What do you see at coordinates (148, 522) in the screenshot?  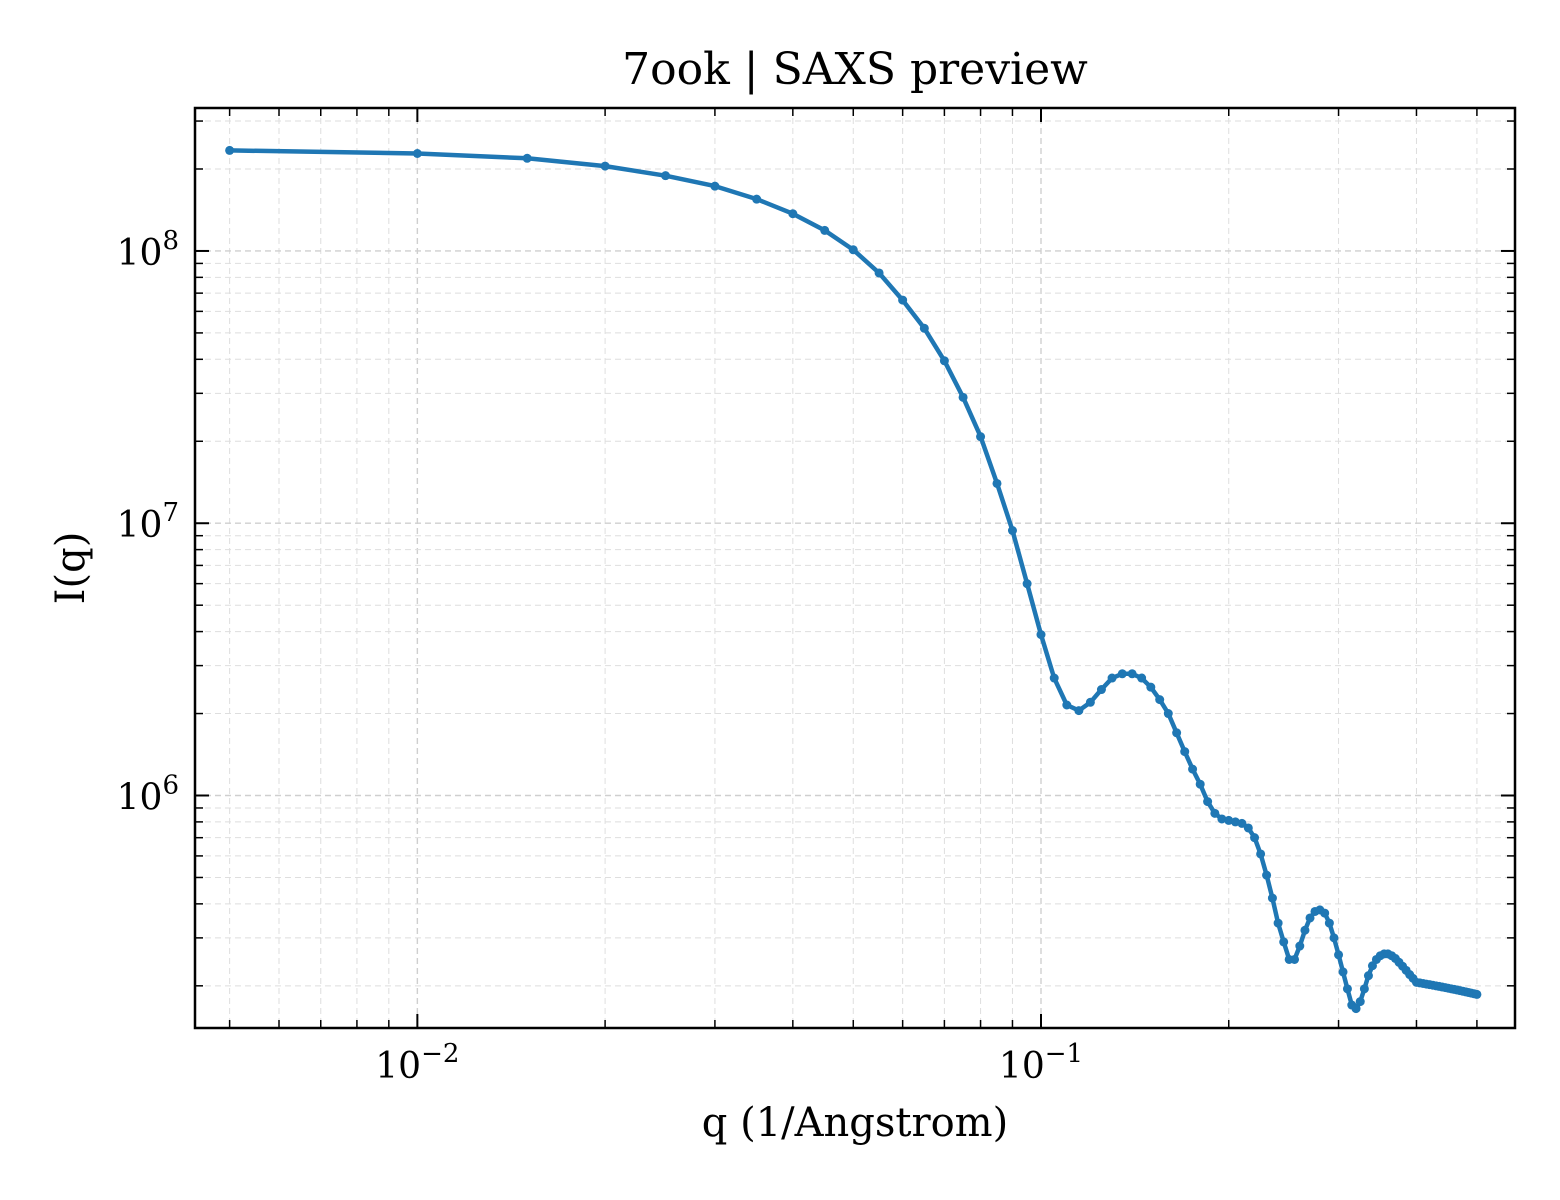 I see `y-tick-label: 10⁷` at bounding box center [148, 522].